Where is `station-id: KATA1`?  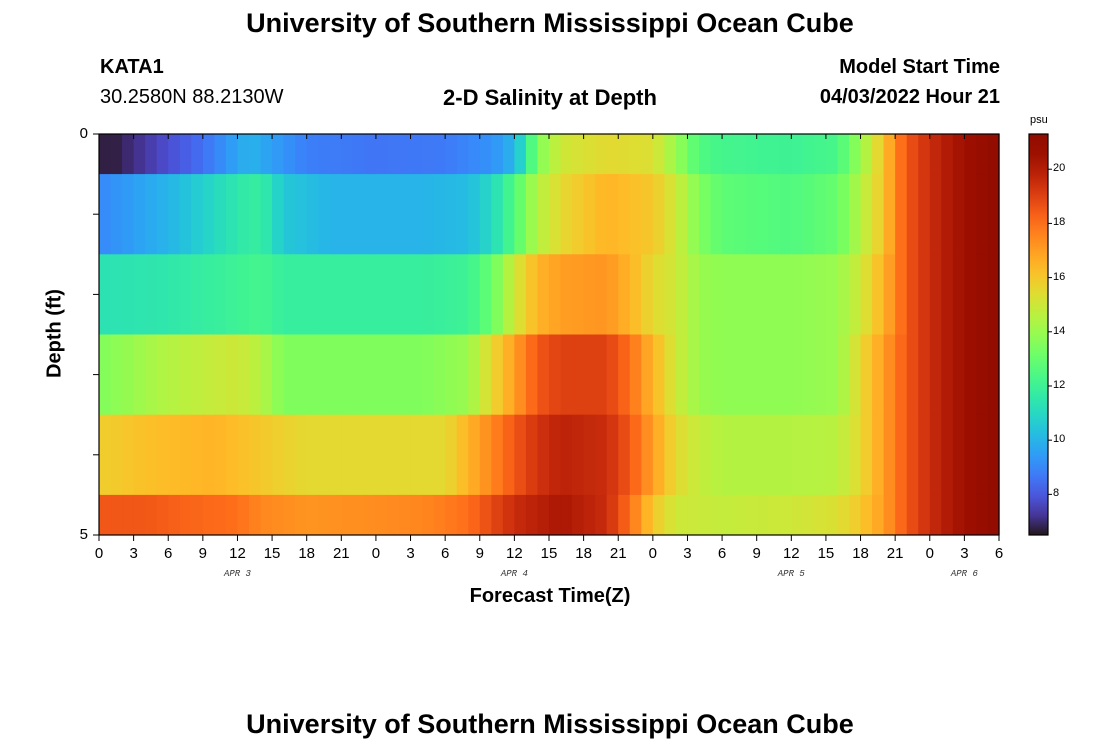
station-id: KATA1 is located at coordinates (132, 67).